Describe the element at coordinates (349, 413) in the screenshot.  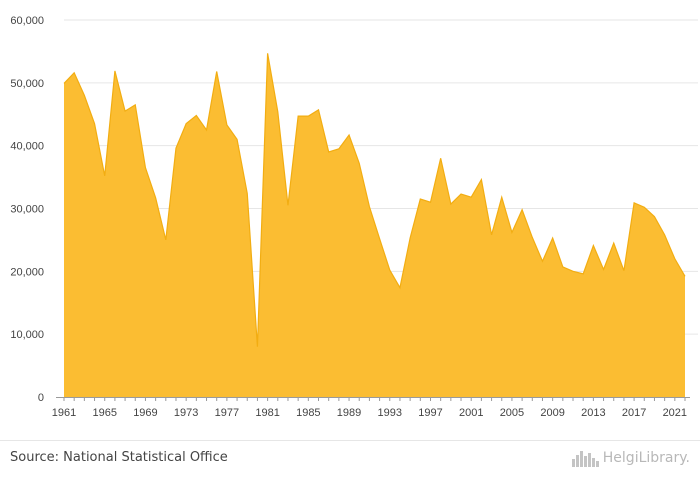
I see `x-tick-label: 1989` at that location.